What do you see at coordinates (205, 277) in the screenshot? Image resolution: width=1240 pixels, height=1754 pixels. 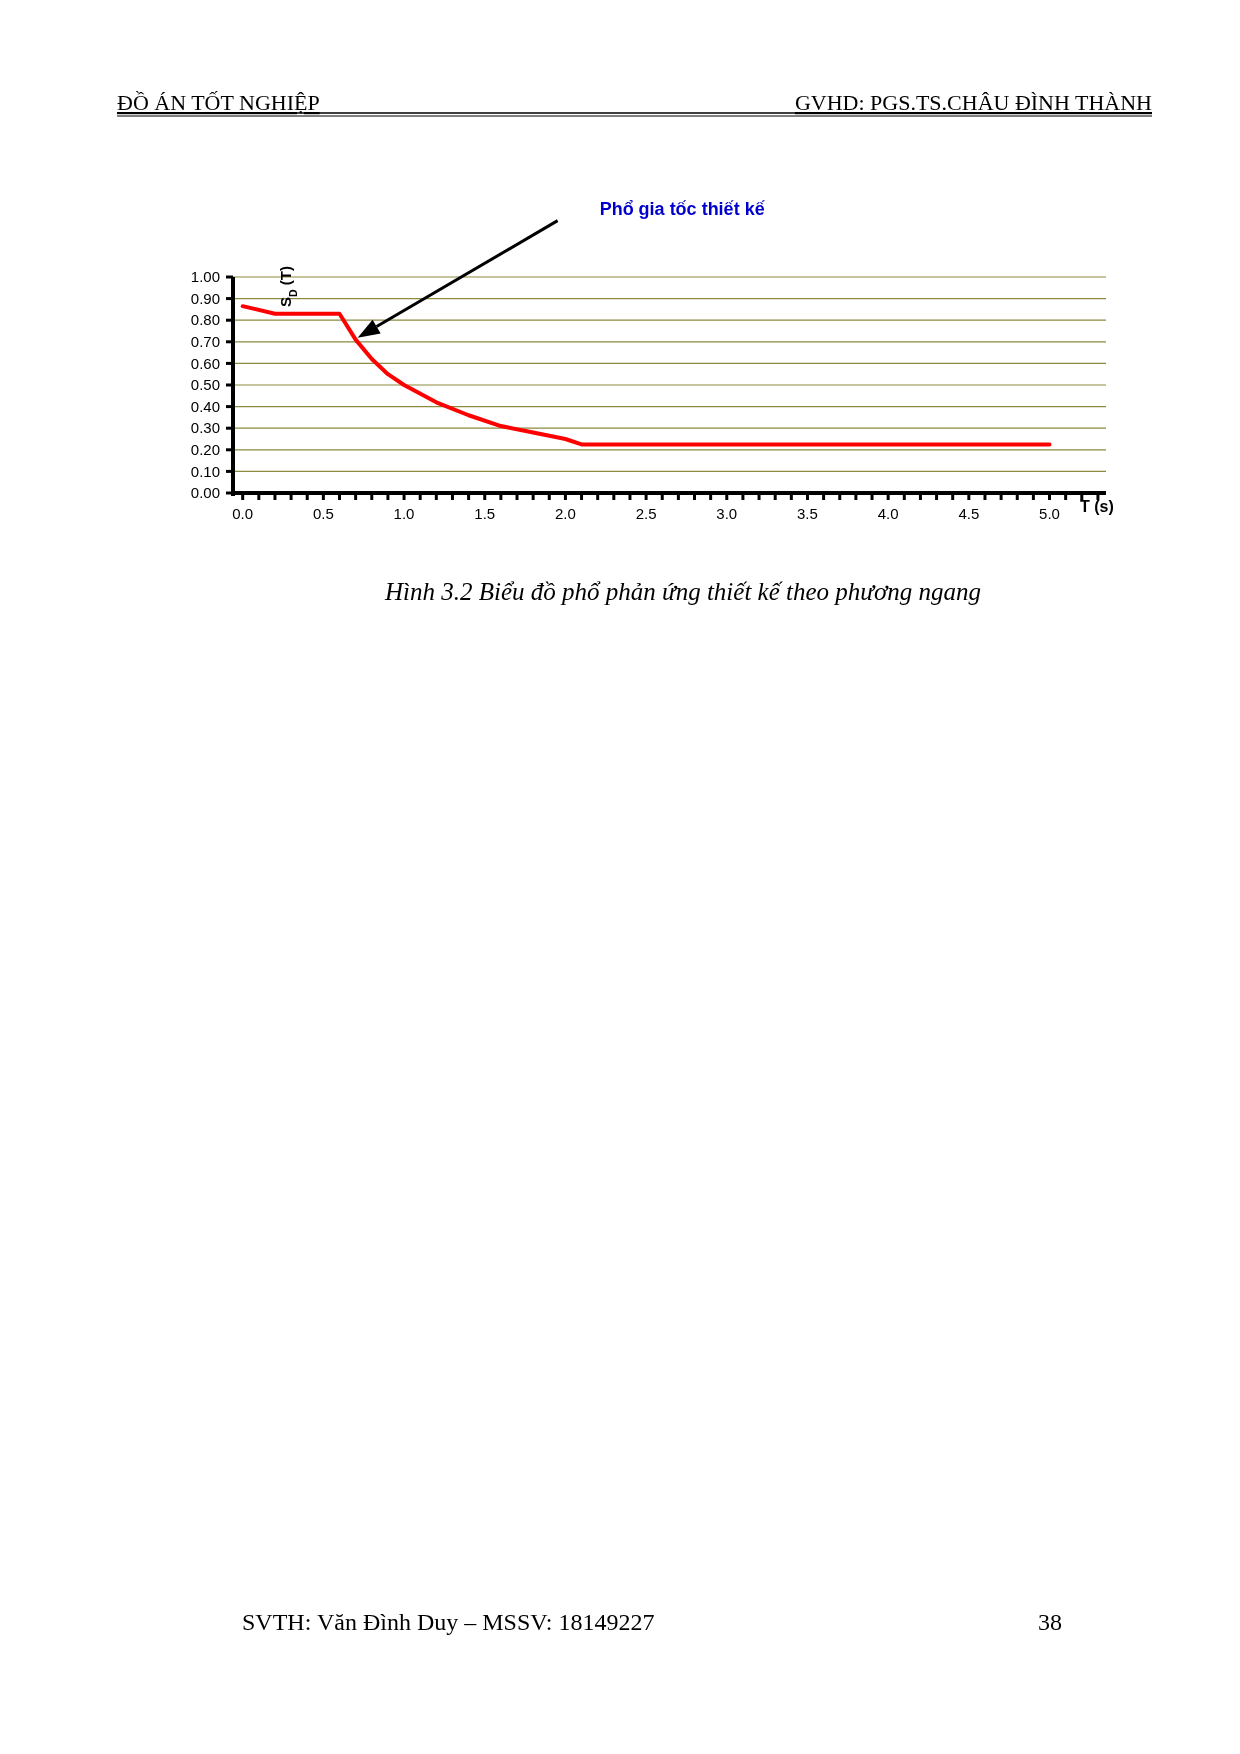 I see `y-tick-label: 1.00` at bounding box center [205, 277].